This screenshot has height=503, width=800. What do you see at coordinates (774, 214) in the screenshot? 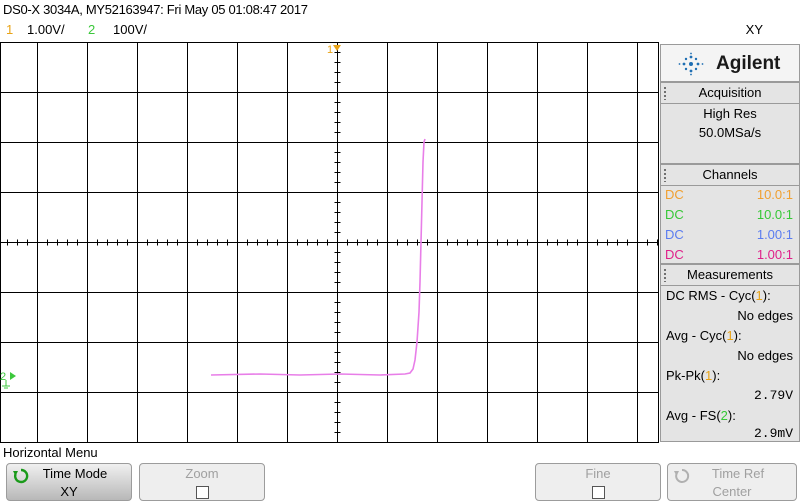
I see `channel-2-probe: 10.0:1` at bounding box center [774, 214].